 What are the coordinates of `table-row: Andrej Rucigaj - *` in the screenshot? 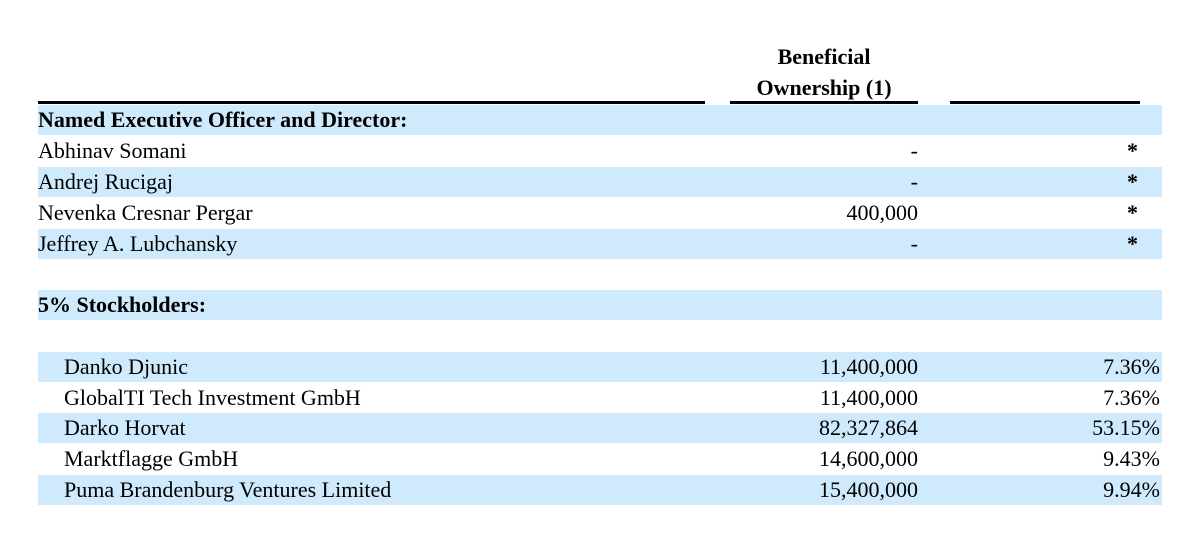 It's located at (600, 182).